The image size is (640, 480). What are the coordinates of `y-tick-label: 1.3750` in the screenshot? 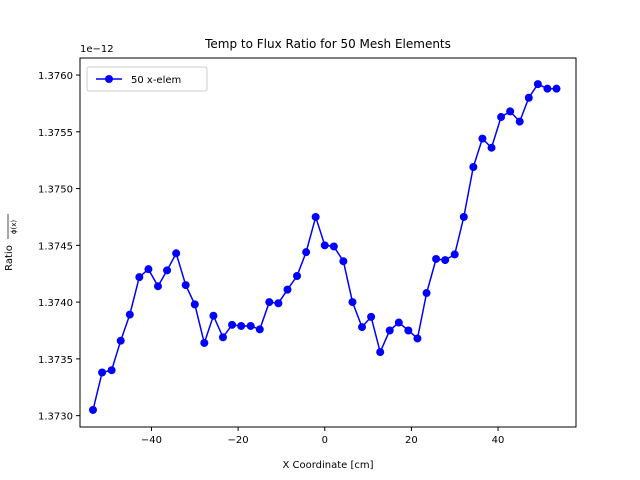 It's located at (55, 190).